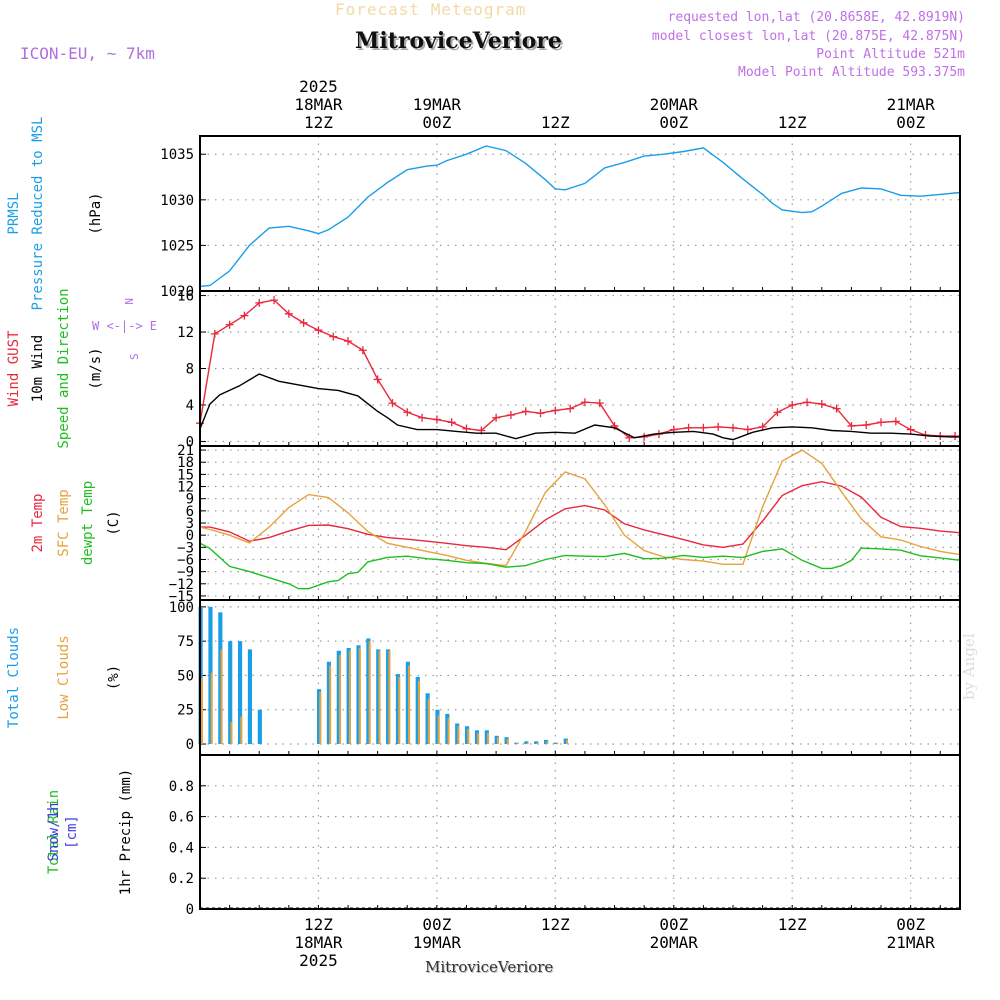 The image size is (1000, 1000). I want to click on panel-label: SFC Temp, so click(64, 522).